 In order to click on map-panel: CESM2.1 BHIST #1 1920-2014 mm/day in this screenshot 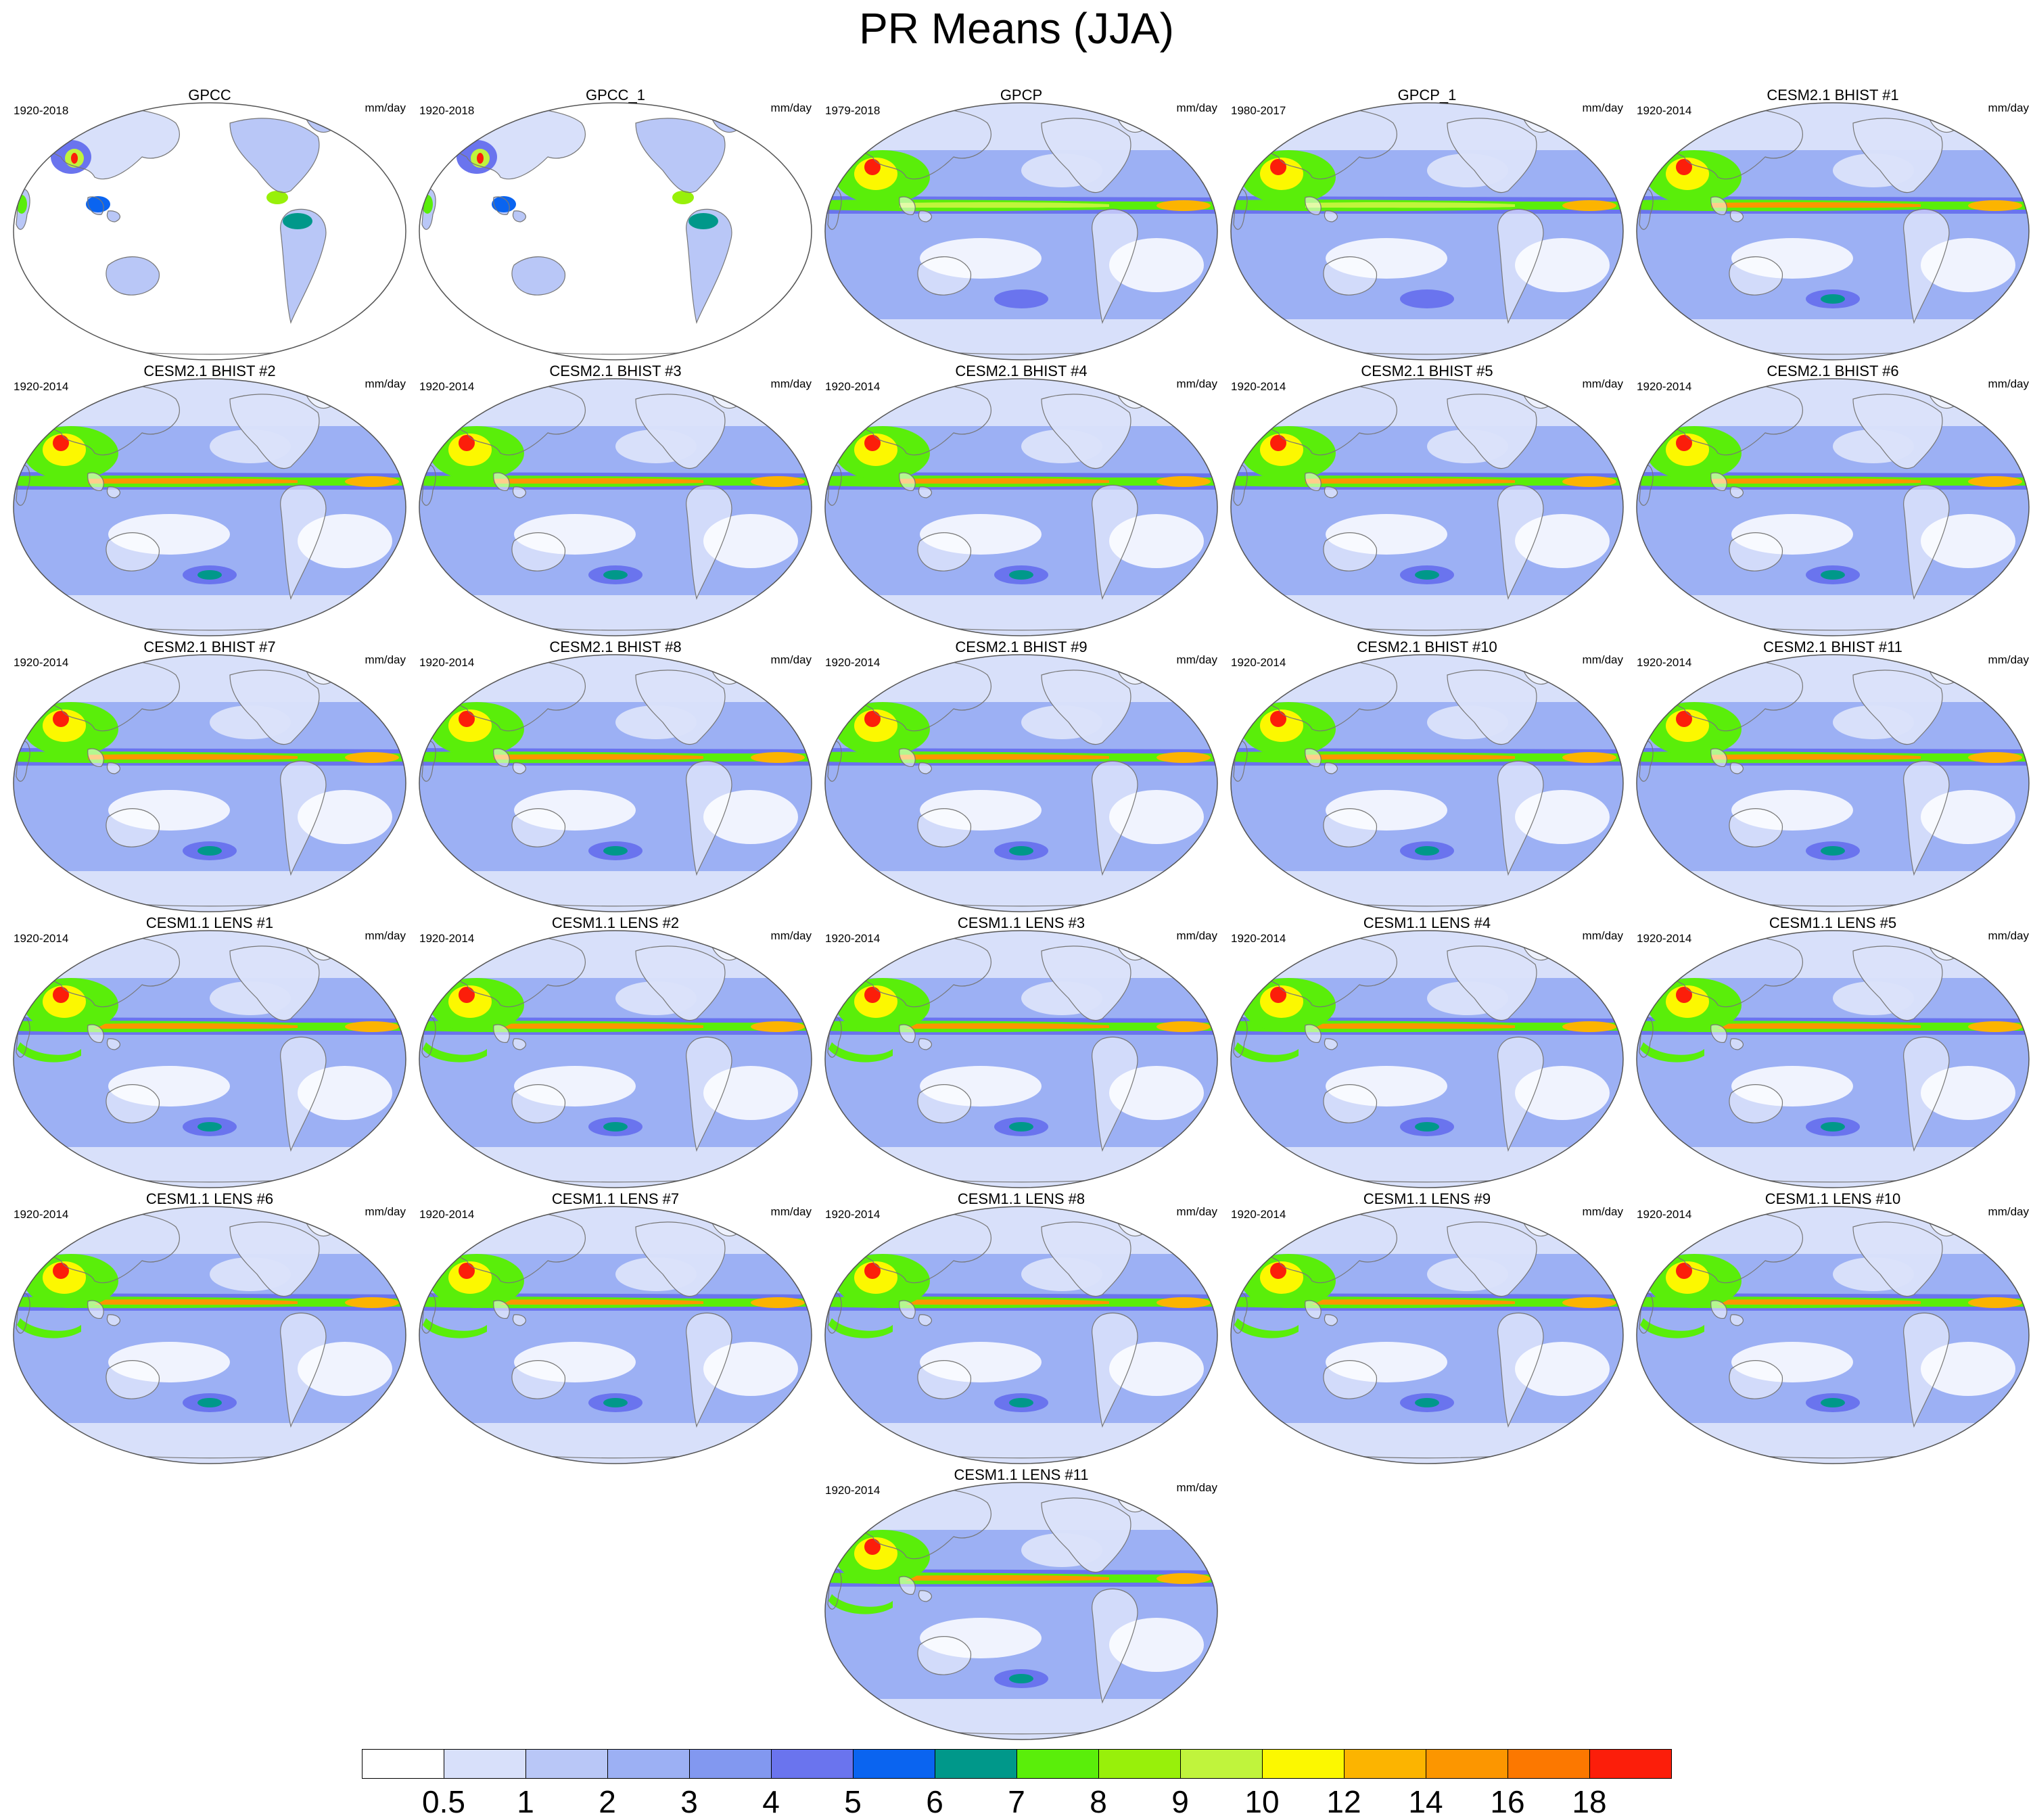, I will do `click(1832, 225)`.